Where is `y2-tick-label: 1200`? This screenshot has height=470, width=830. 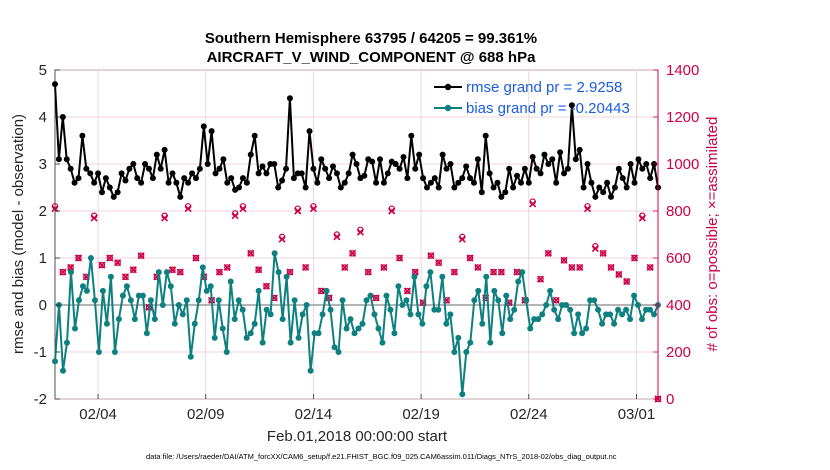
y2-tick-label: 1200 is located at coordinates (682, 117).